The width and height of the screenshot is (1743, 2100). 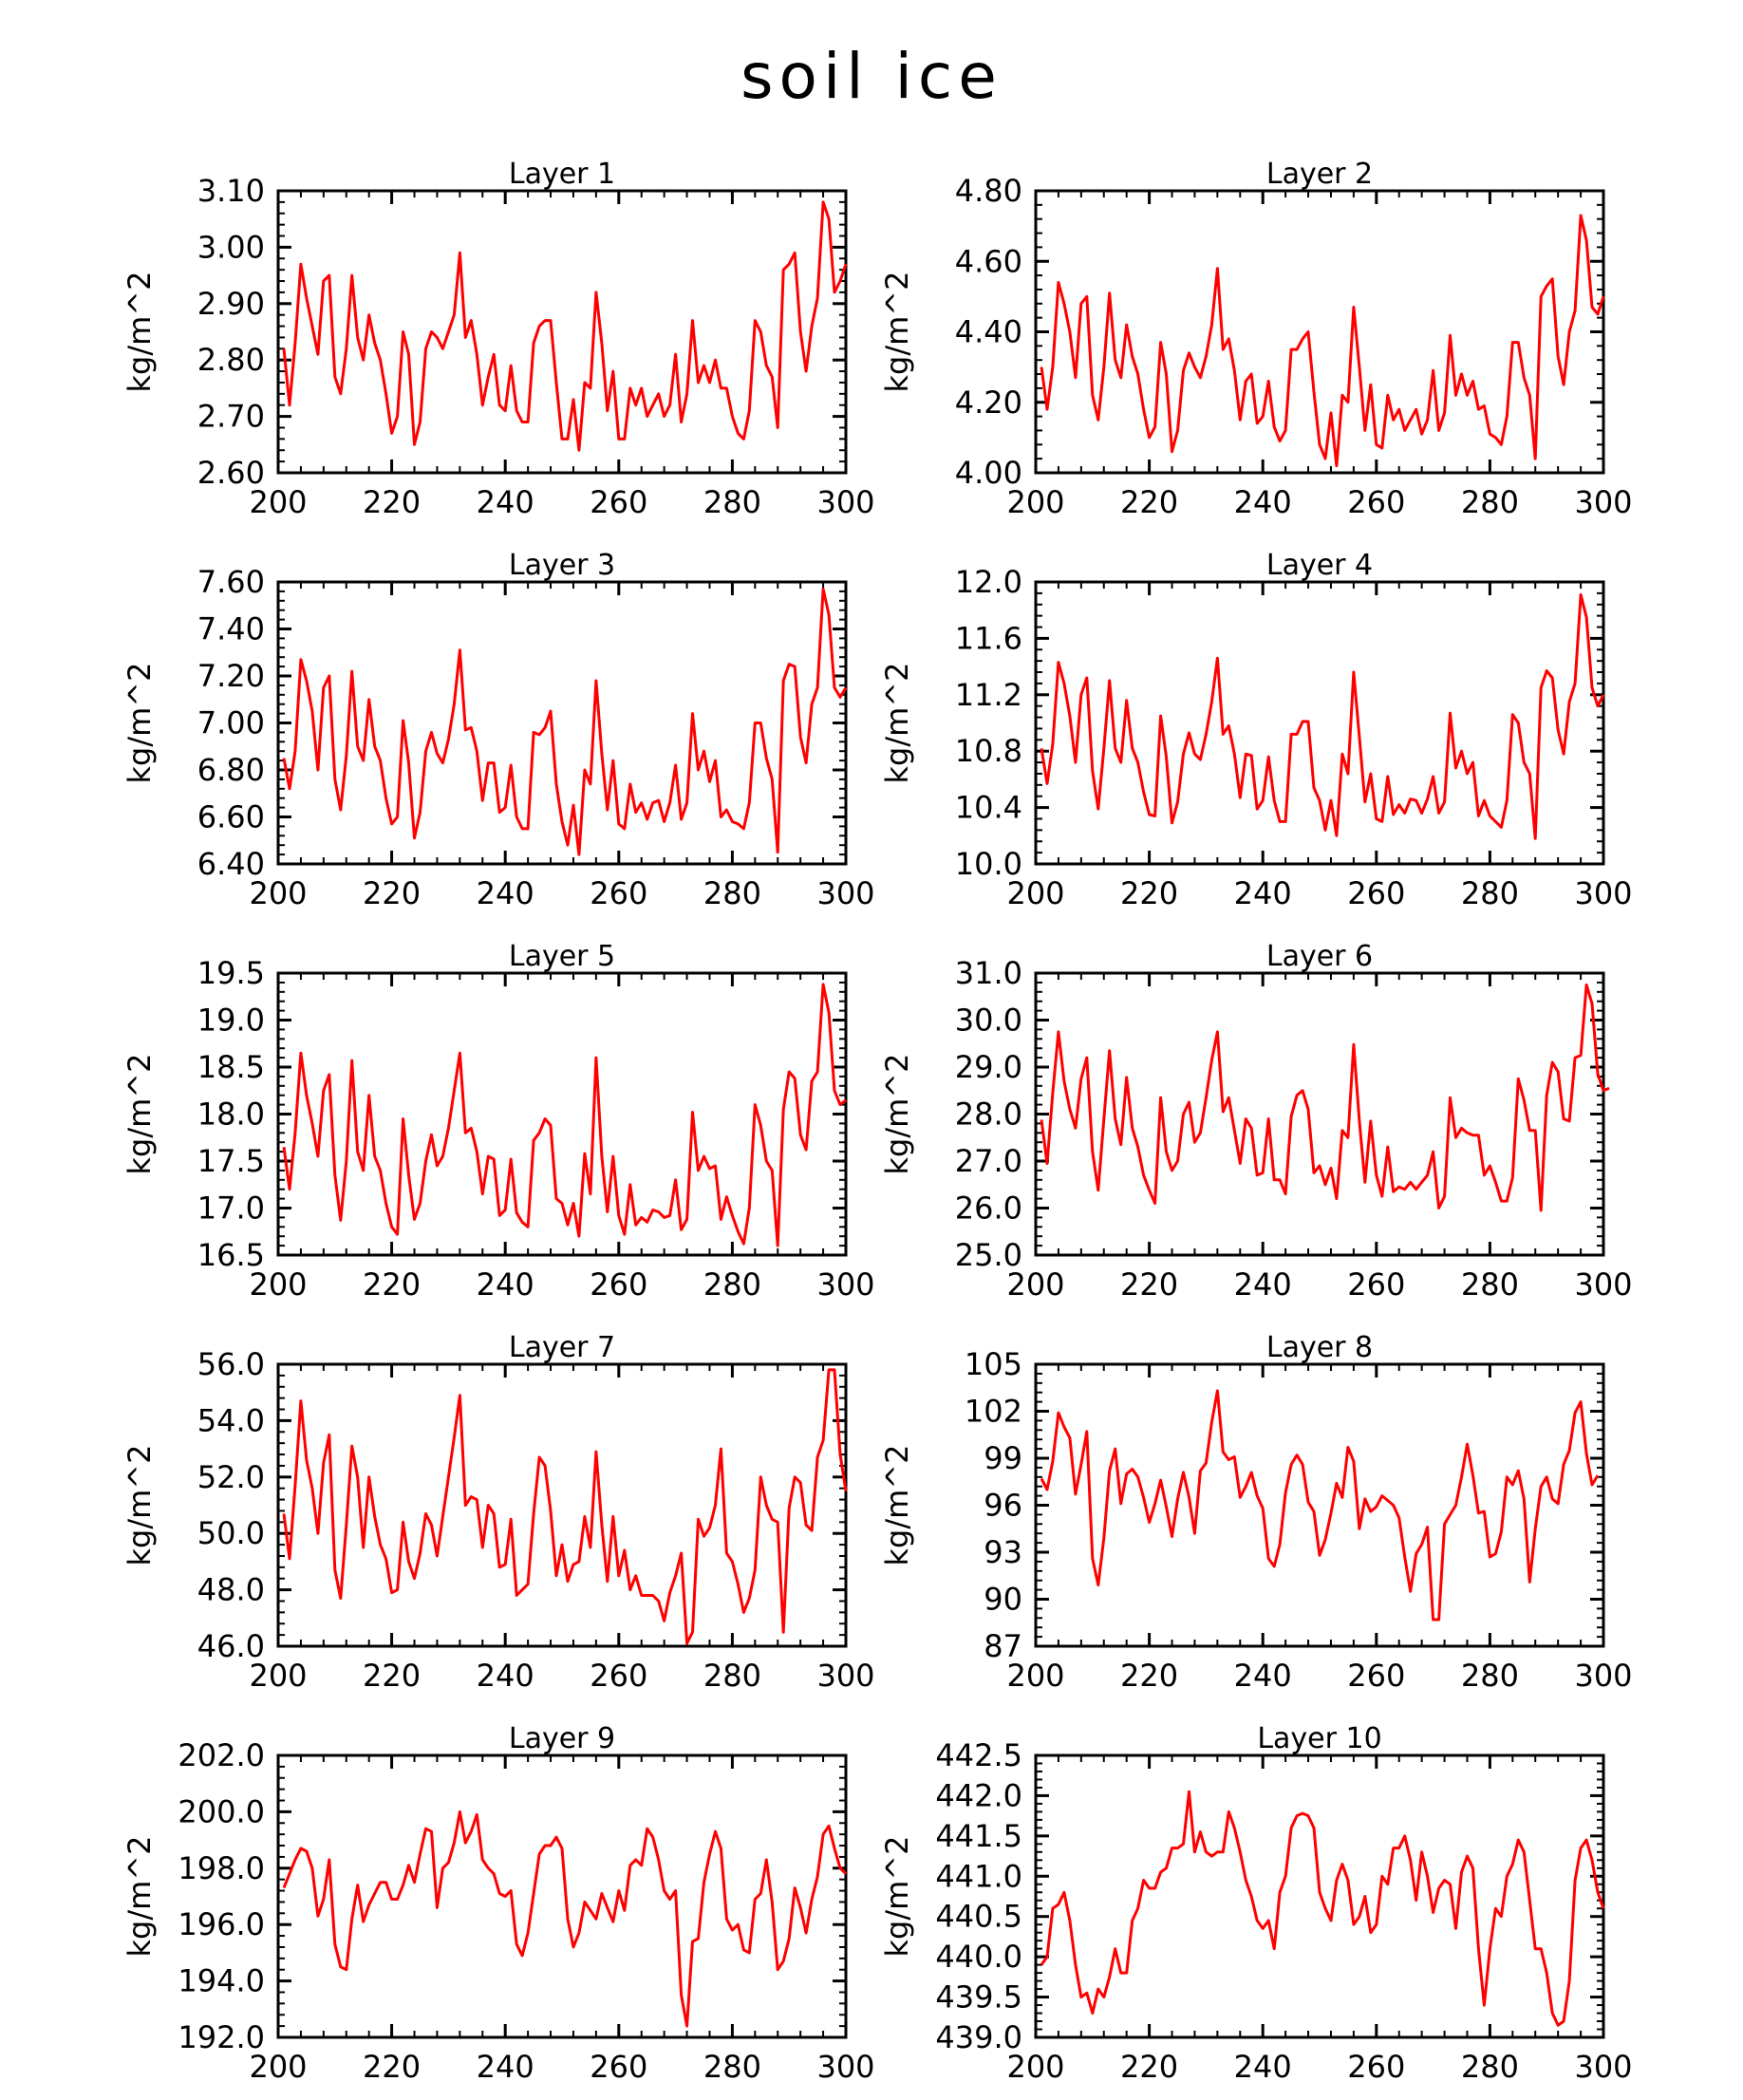 I want to click on panel-title: Layer 7, so click(x=562, y=1347).